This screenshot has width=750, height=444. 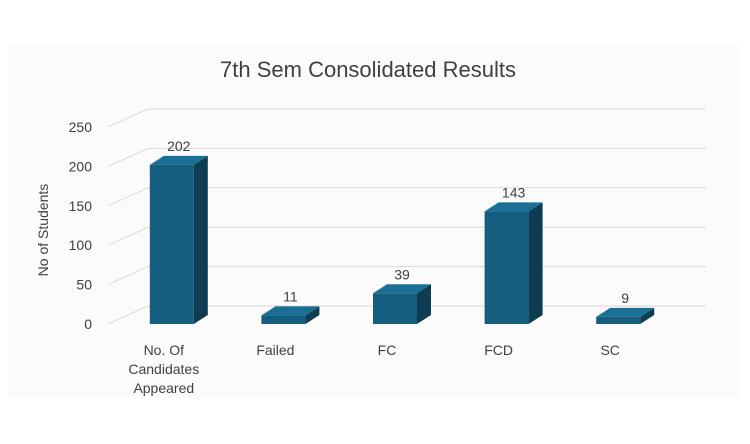 What do you see at coordinates (374, 369) in the screenshot?
I see `x-axis-categories: No. Of Candidates Appeared Failed FC FCD SC` at bounding box center [374, 369].